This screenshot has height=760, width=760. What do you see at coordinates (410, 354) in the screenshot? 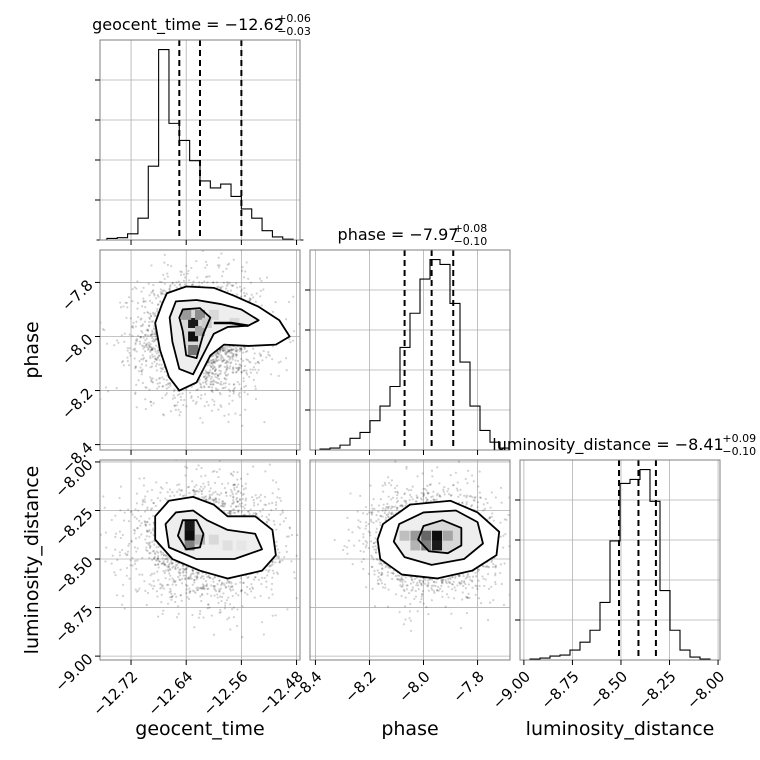
I see `histogram-step-phase` at bounding box center [410, 354].